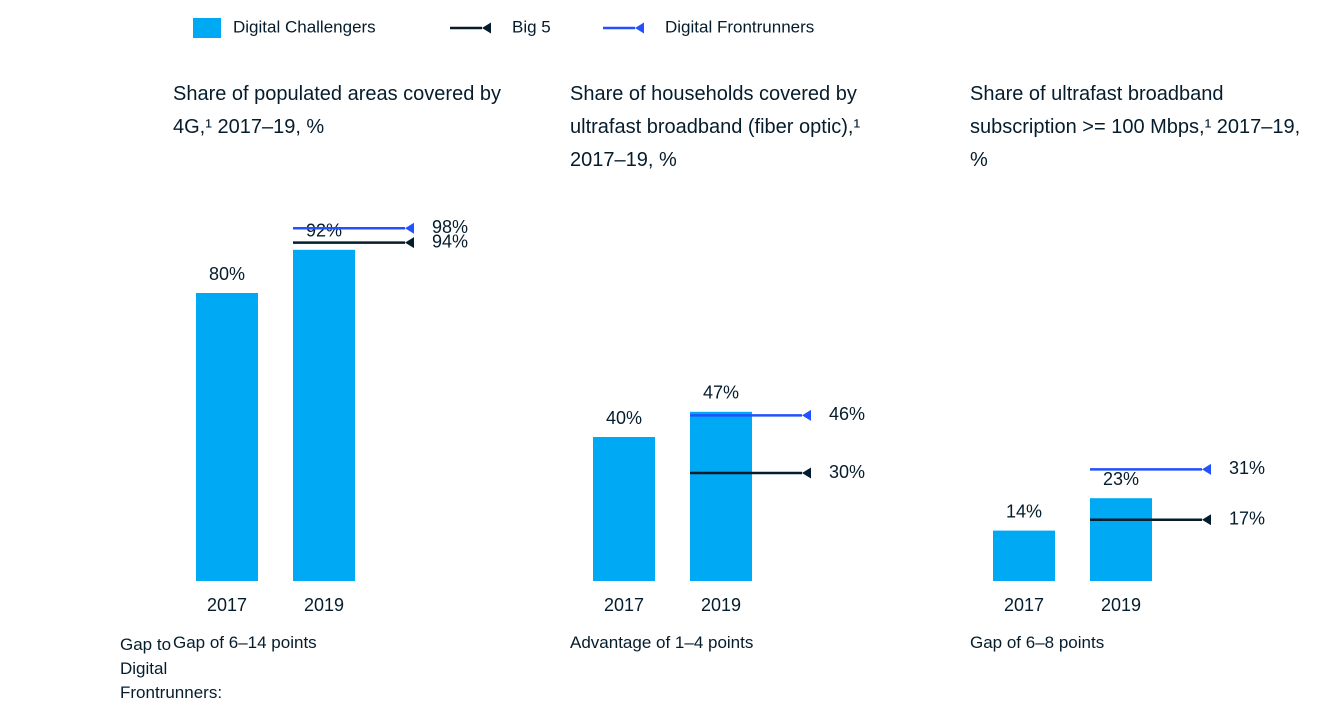  Describe the element at coordinates (245, 642) in the screenshot. I see `panel-note: Gap of 6–14 points` at that location.